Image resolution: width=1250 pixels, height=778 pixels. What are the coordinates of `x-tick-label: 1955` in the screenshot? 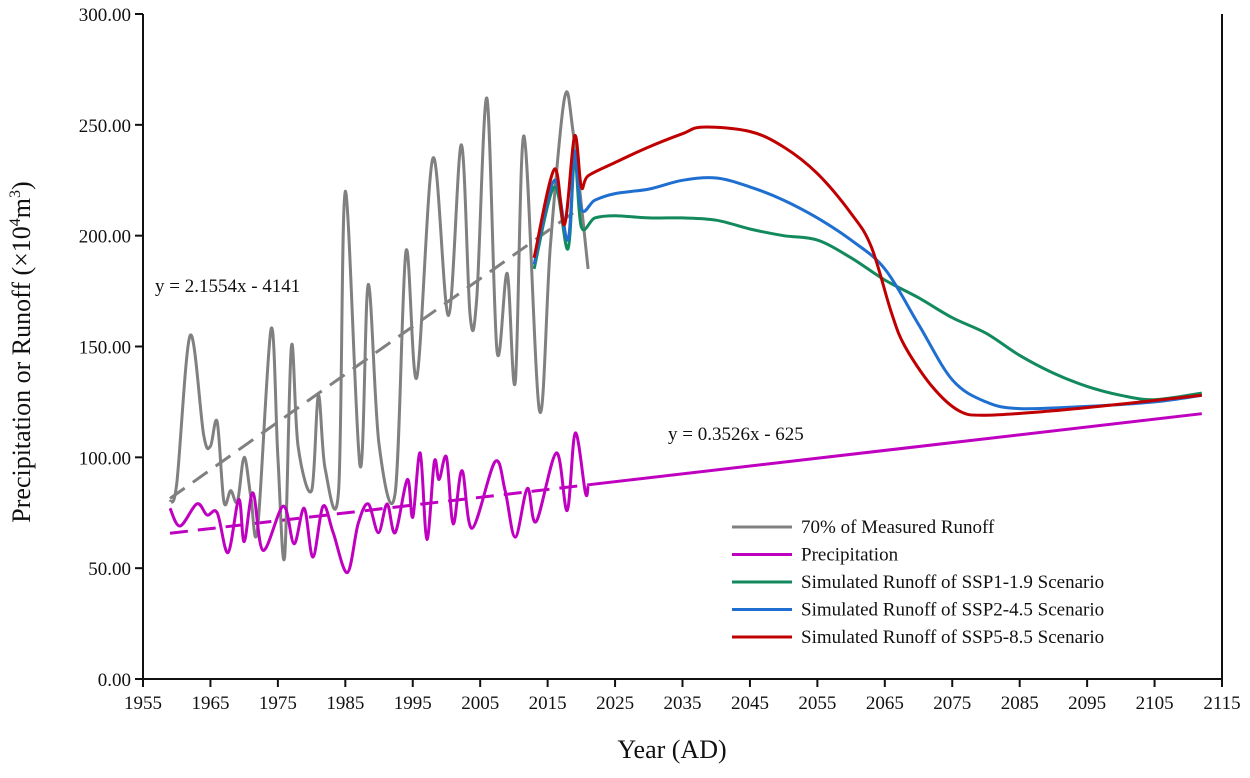 It's located at (143, 703).